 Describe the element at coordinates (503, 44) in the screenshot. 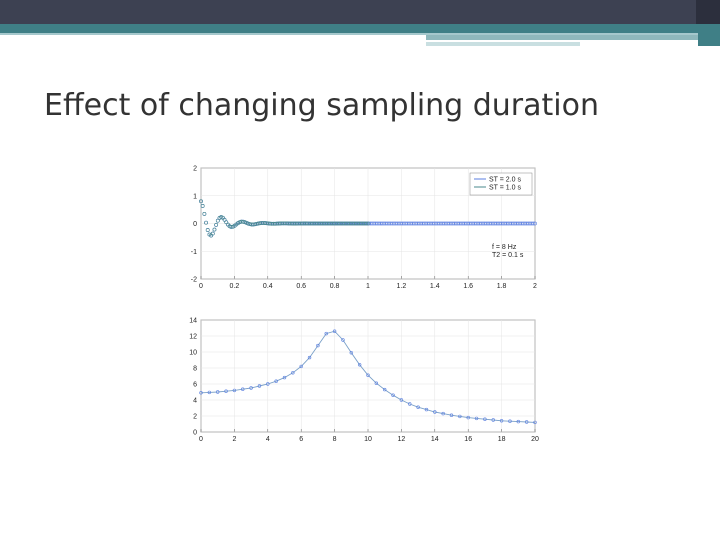

I see `accent-stripe-faint` at that location.